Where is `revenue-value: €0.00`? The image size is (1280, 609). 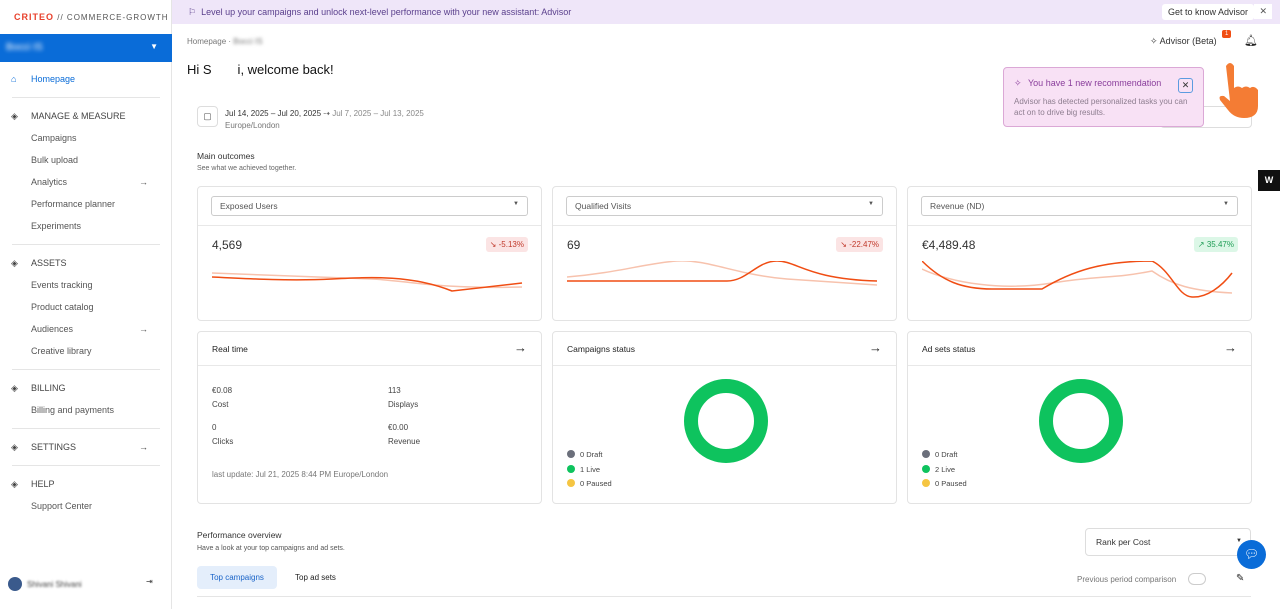
revenue-value: €0.00 is located at coordinates (398, 427).